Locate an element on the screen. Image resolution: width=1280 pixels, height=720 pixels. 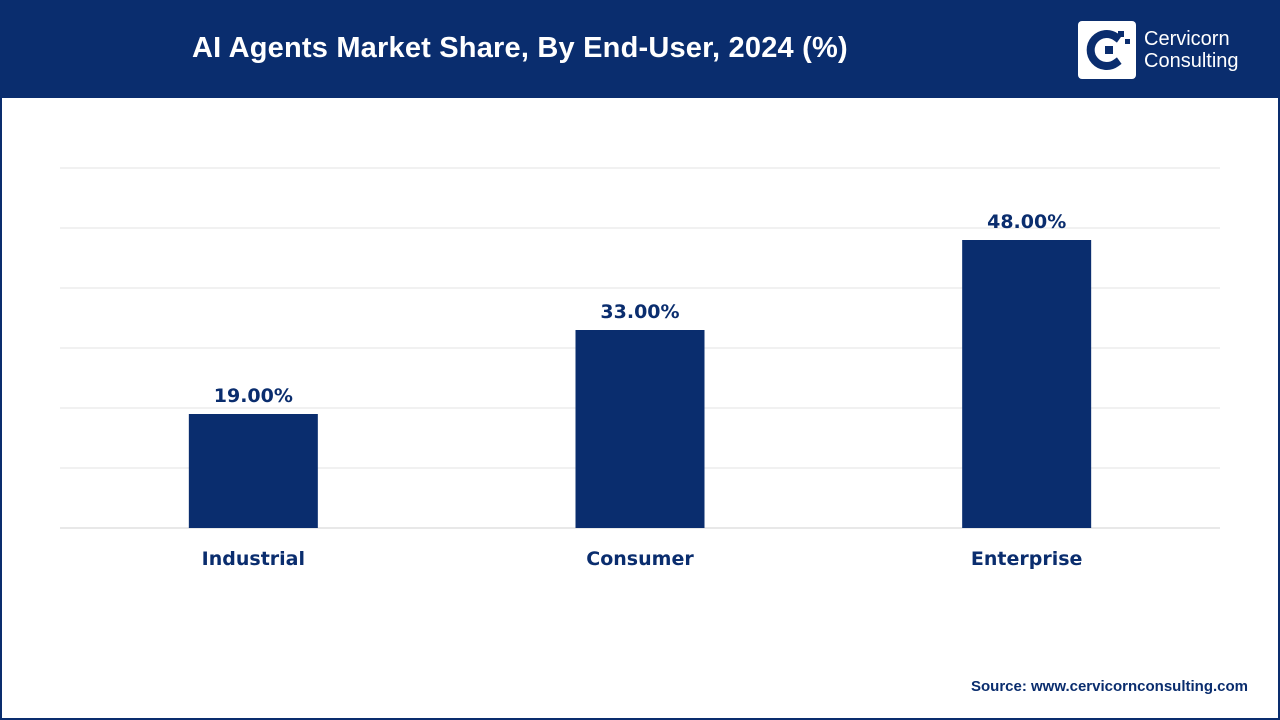
bar-consumer is located at coordinates (640, 429).